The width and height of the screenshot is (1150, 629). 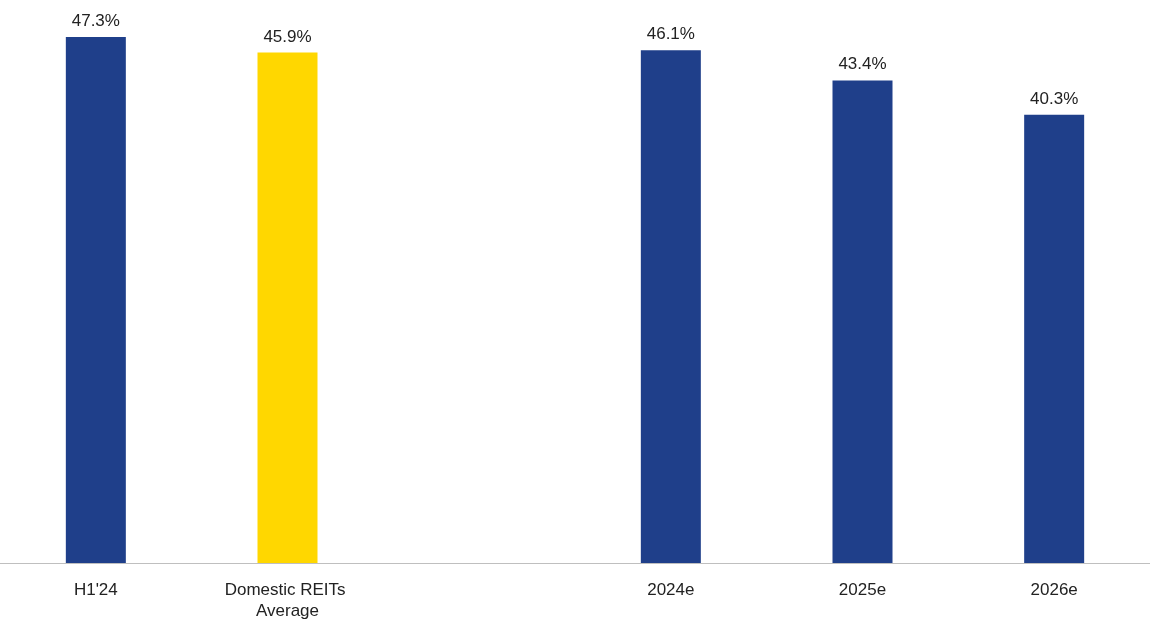 I want to click on data-label: 43.4%, so click(x=862, y=64).